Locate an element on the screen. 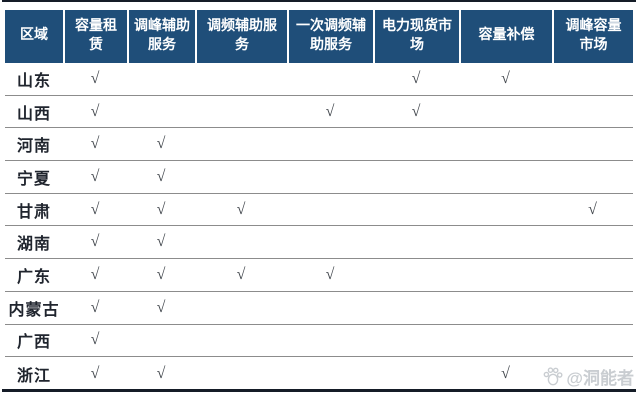 Image resolution: width=640 pixels, height=401 pixels. column-header-freq-regulation-ancillary: 调频辅助服务 is located at coordinates (241, 36).